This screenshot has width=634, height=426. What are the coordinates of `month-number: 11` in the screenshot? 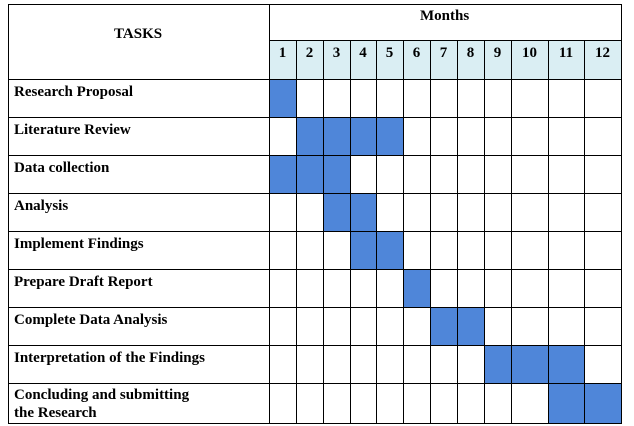 It's located at (566, 53).